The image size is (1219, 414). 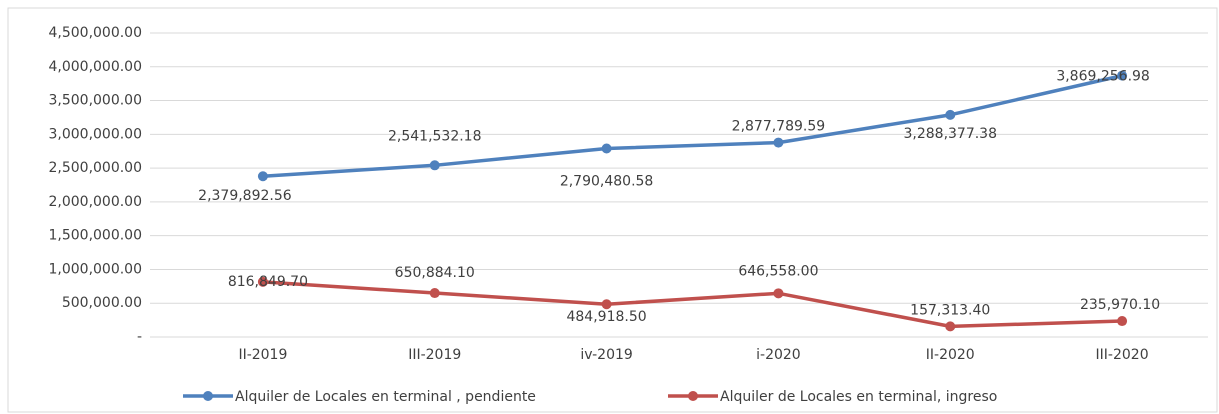 I want to click on data-label: 2,379,892.56, so click(x=245, y=196).